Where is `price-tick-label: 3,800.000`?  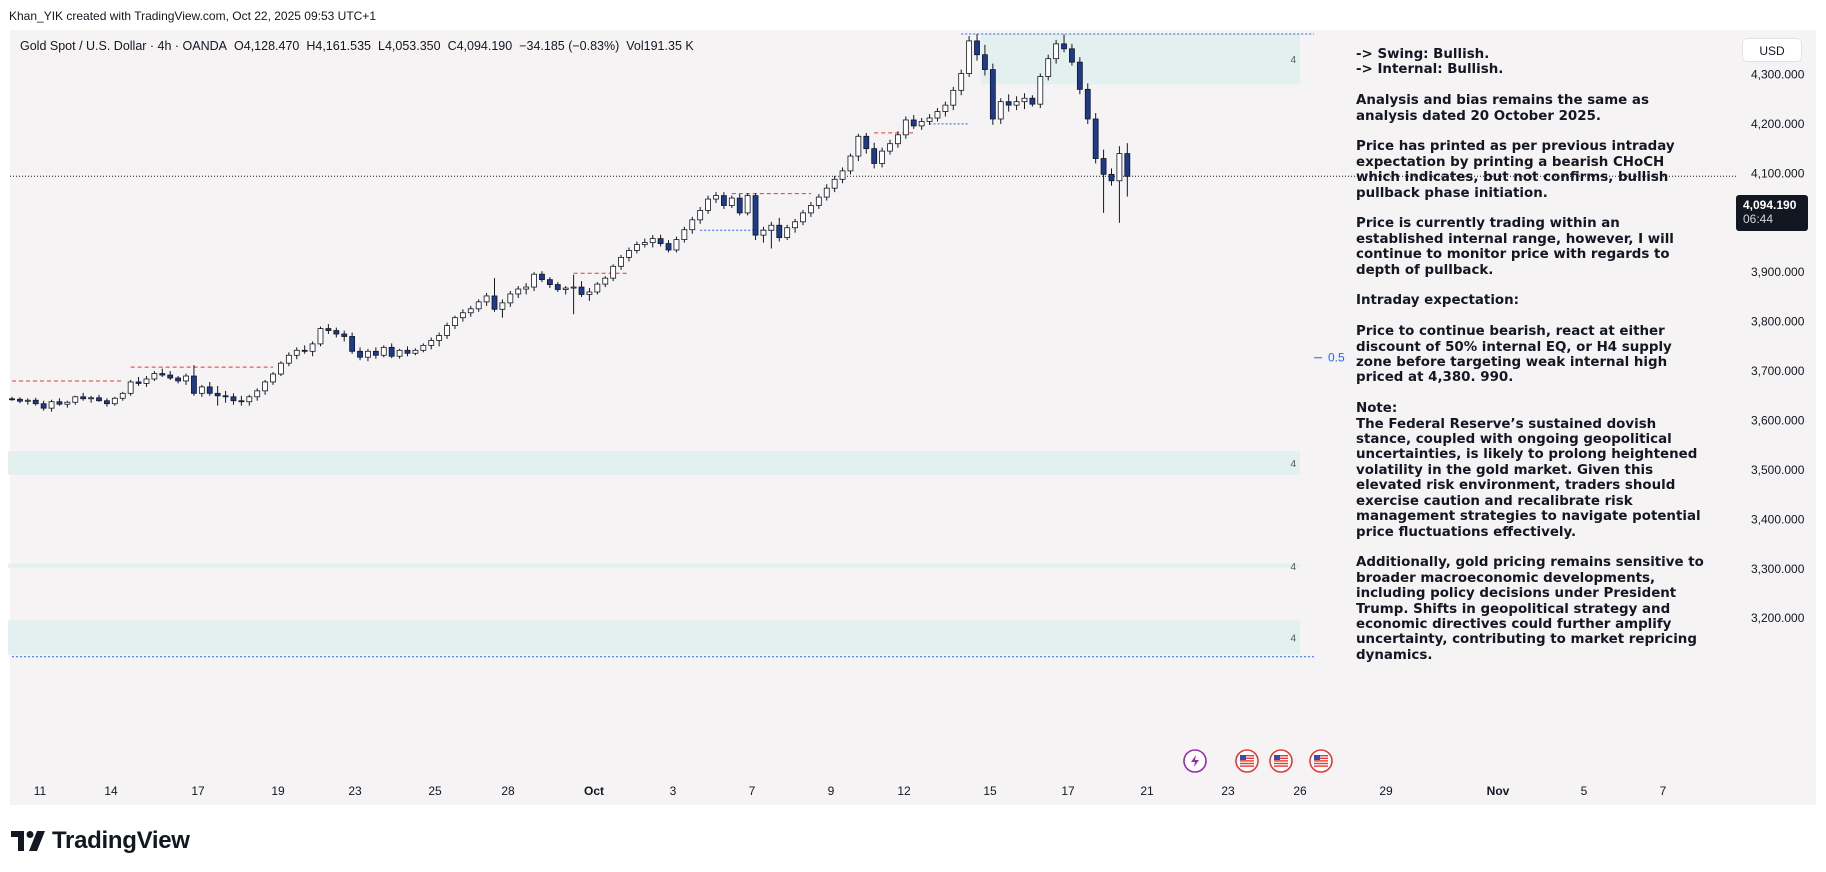 price-tick-label: 3,800.000 is located at coordinates (1778, 322).